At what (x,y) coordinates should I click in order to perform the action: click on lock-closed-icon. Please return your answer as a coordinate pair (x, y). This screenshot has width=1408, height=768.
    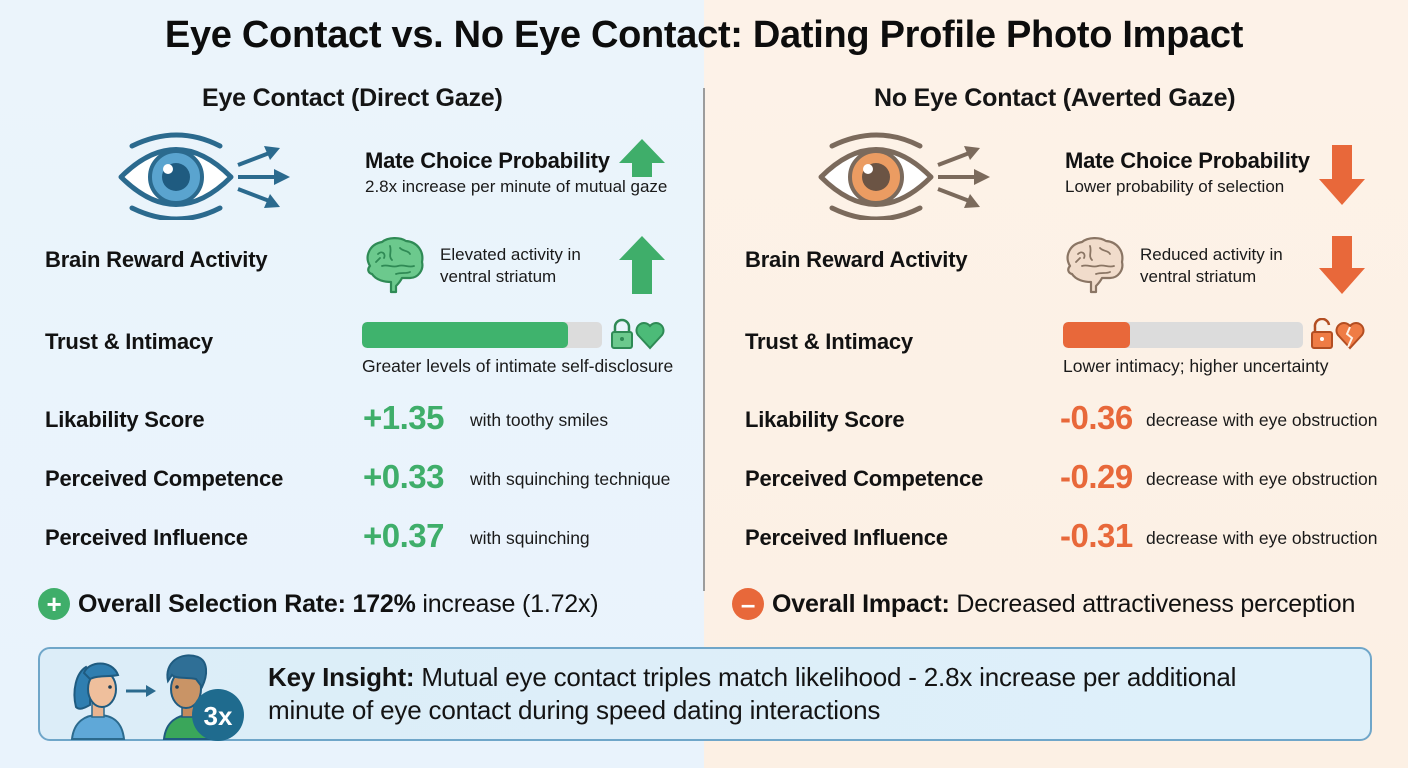
    Looking at the image, I should click on (638, 334).